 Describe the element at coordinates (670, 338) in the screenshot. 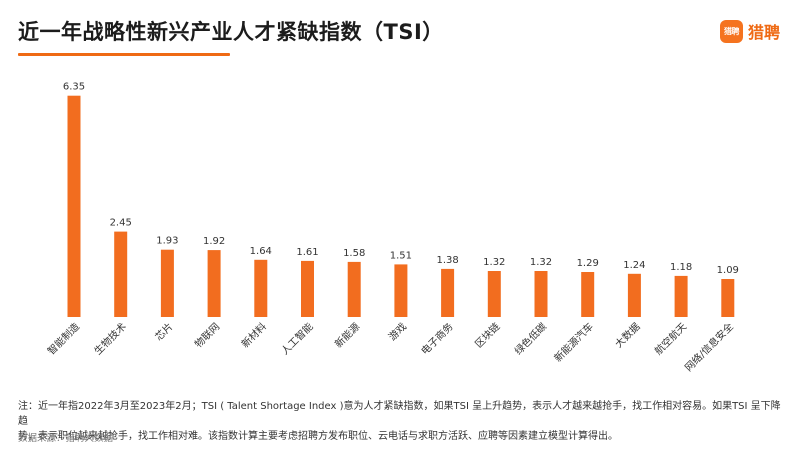

I see `category-label-14: 航空航天` at that location.